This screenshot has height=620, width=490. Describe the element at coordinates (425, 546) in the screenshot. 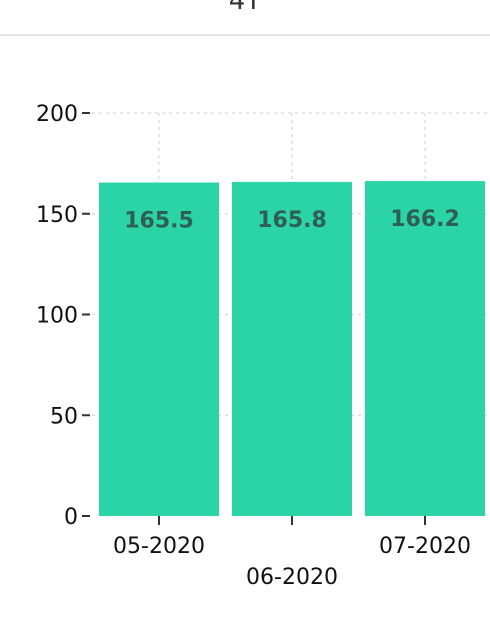

I see `x-tick-label: 07-2020` at that location.